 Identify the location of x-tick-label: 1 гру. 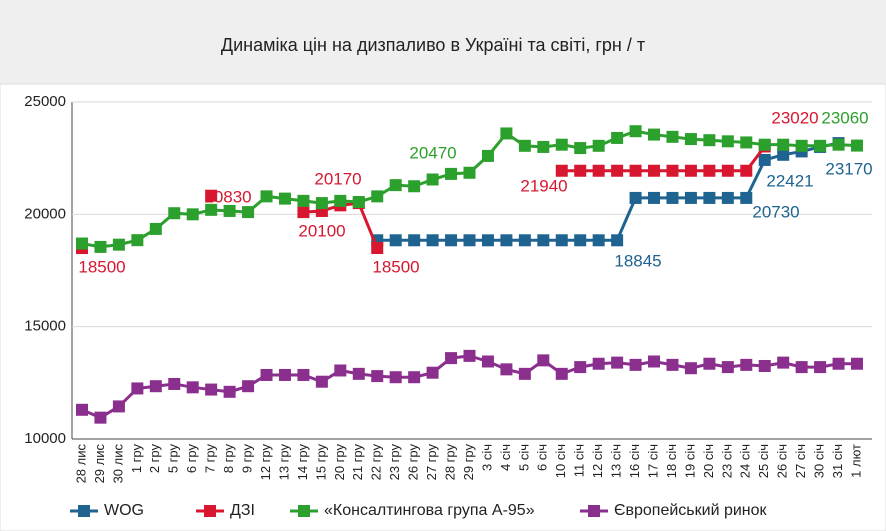
(136, 459).